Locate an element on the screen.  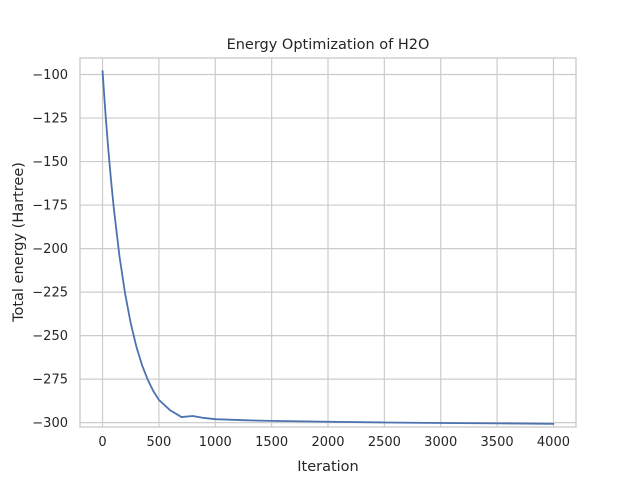
y-tick-labels: −100 −125 −150 −175 −200 −225 −250 −275 −300 is located at coordinates (50, 249).